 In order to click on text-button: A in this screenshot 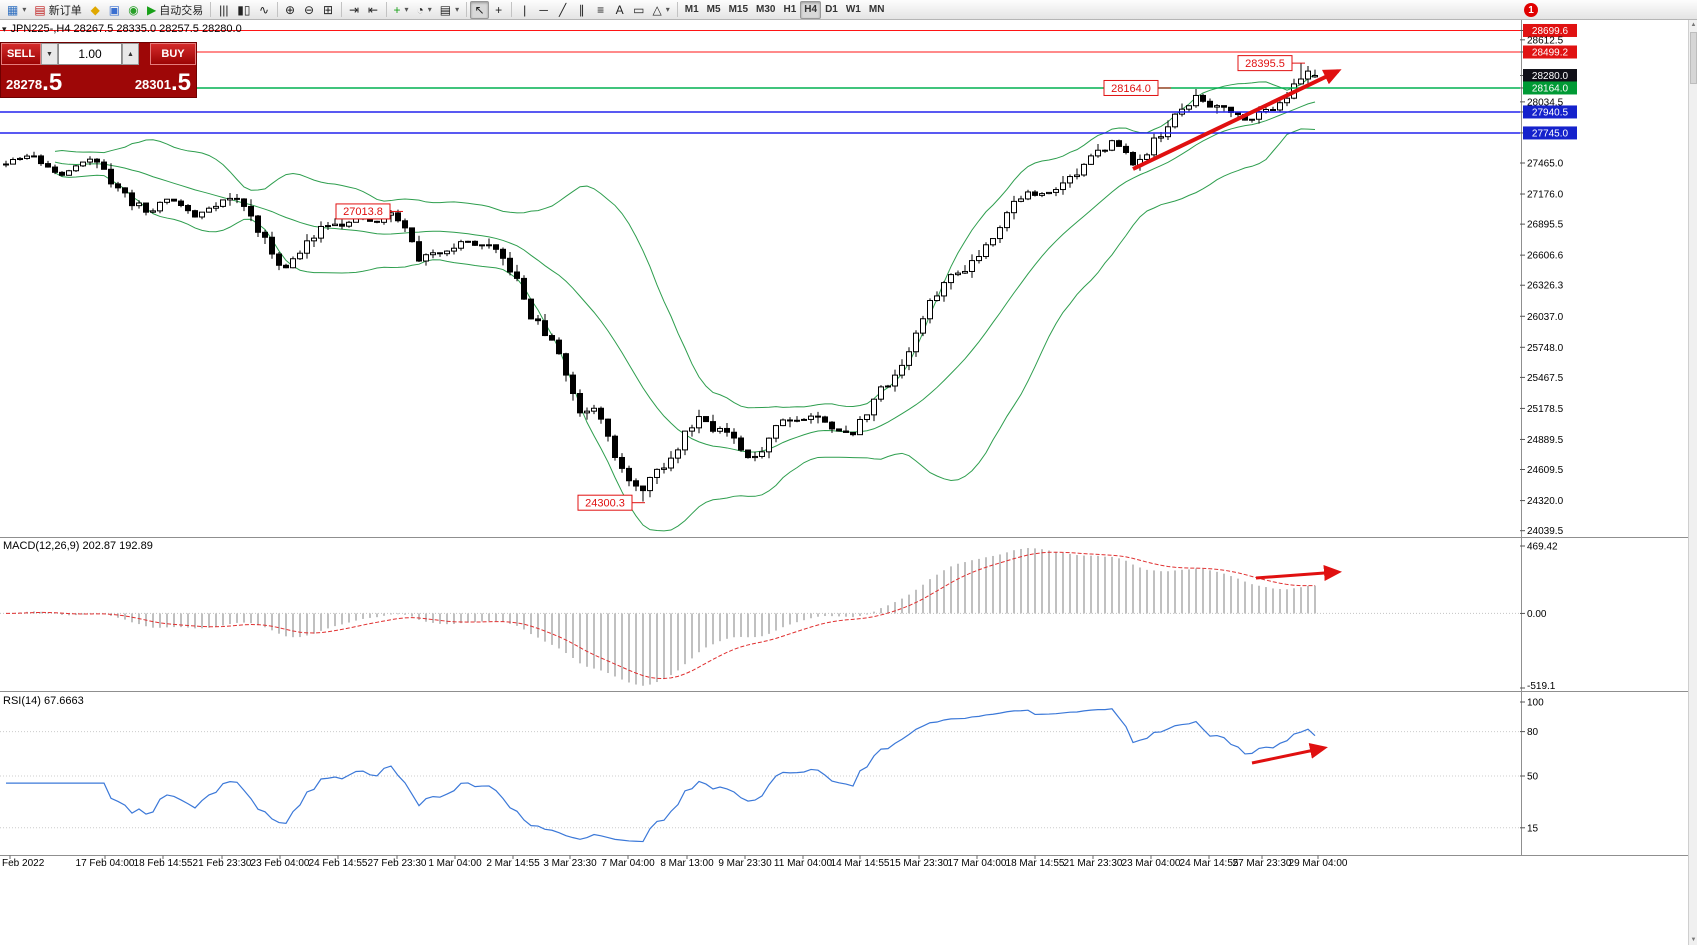, I will do `click(619, 10)`.